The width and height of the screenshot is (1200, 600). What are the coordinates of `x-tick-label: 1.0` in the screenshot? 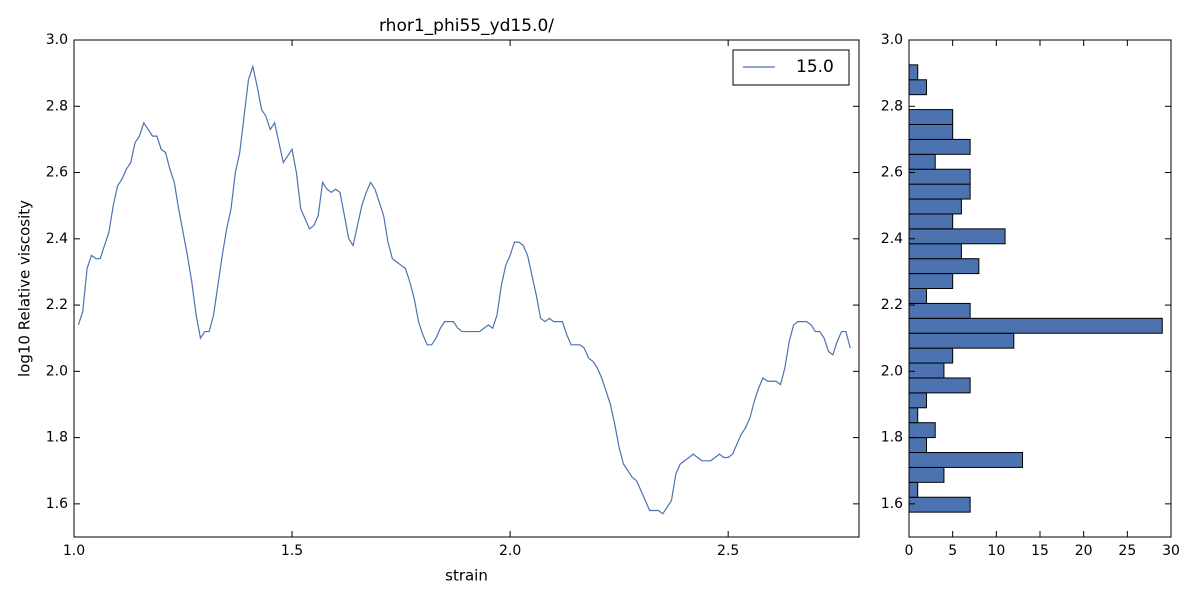 It's located at (74, 551).